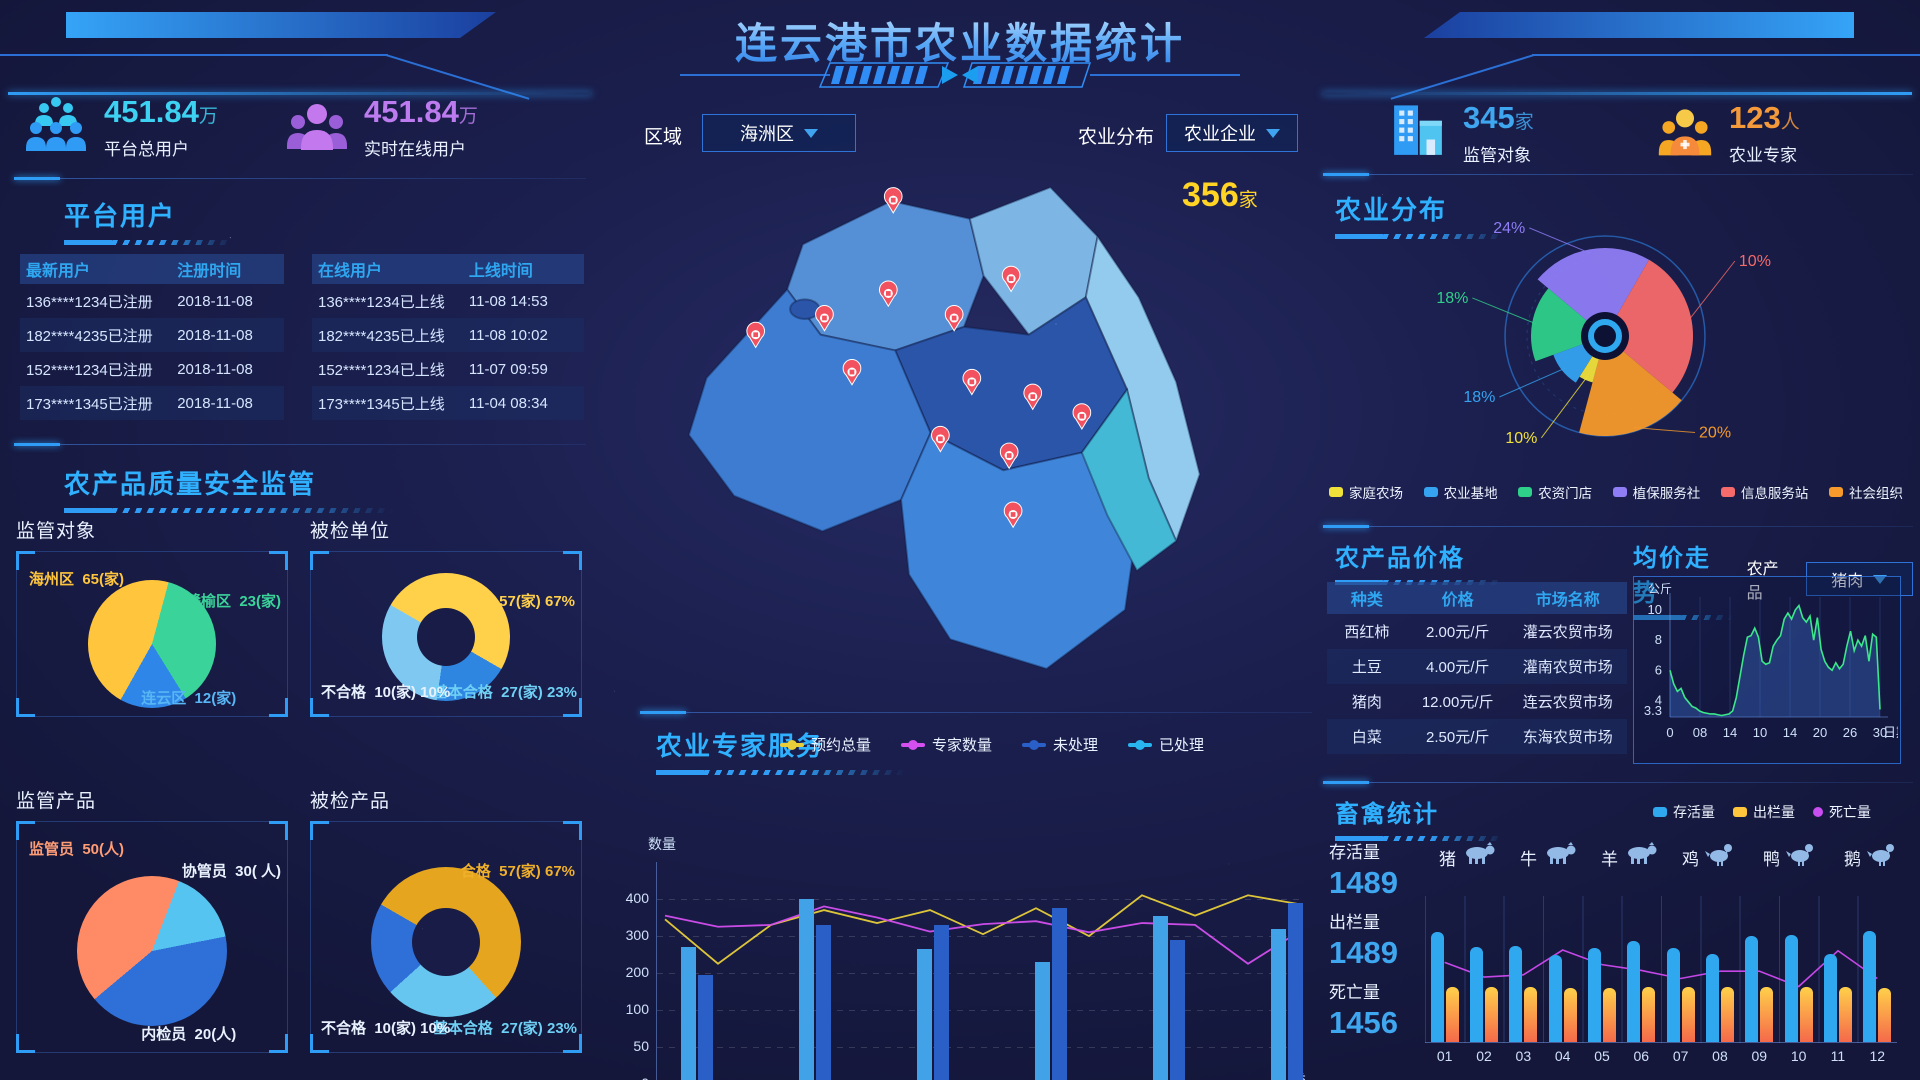 This screenshot has width=1920, height=1080. I want to click on legend-item-信息服务站: 信息服务站, so click(1764, 492).